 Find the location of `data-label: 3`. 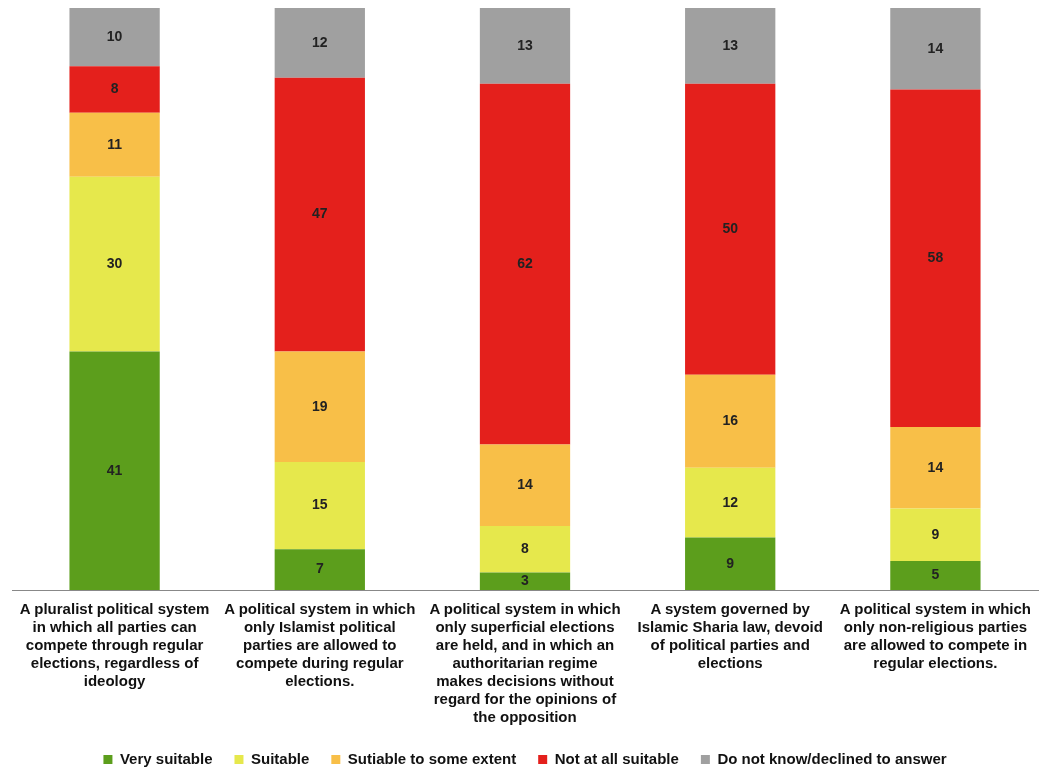

data-label: 3 is located at coordinates (525, 580).